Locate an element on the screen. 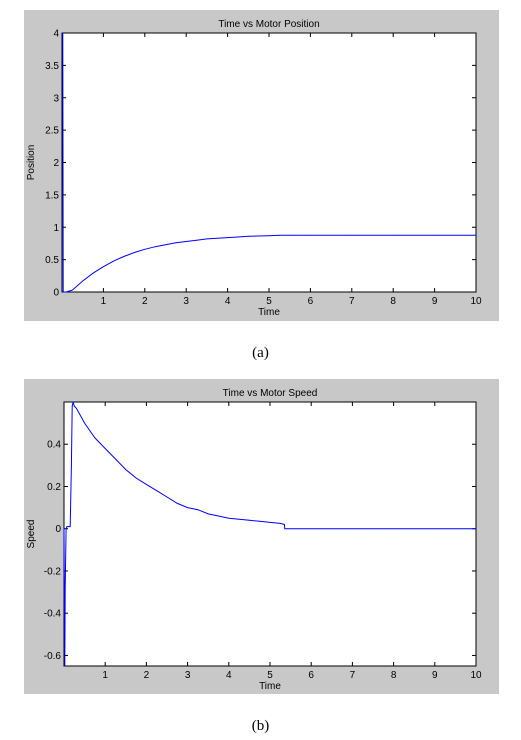 The height and width of the screenshot is (740, 521). position-y-tick-label: 0.5 is located at coordinates (52, 260).